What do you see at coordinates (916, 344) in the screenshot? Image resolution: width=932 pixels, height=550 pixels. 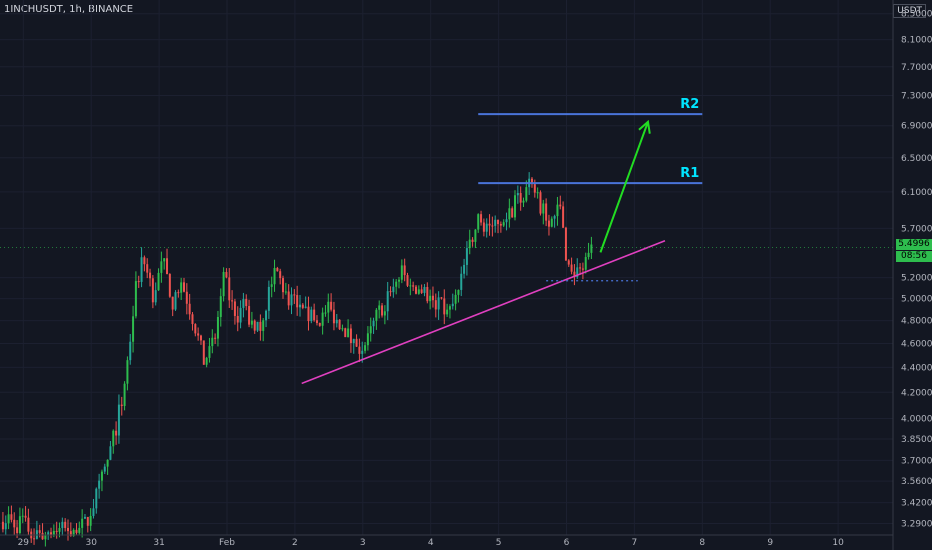 I see `price-tick-label: 4.6000` at bounding box center [916, 344].